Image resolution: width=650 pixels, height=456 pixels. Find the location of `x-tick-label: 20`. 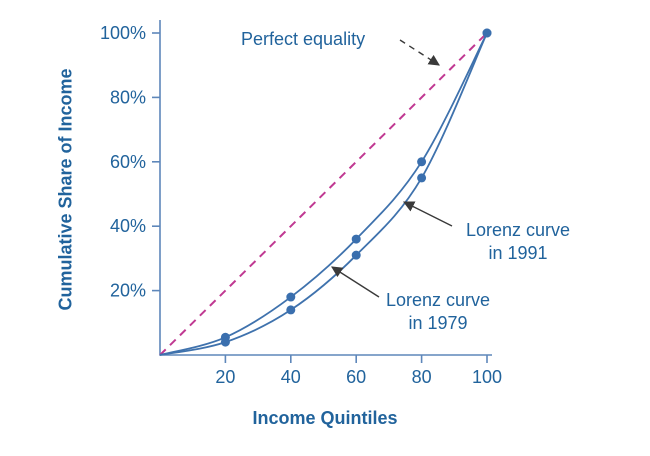

x-tick-label: 20 is located at coordinates (225, 377).